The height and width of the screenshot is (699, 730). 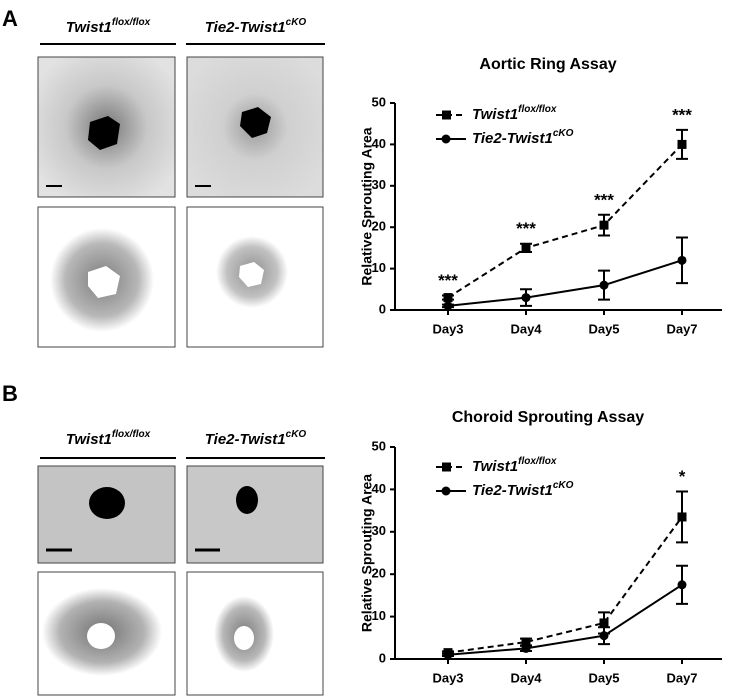 What do you see at coordinates (547, 64) in the screenshot?
I see `chart-title: Aortic Ring Assay` at bounding box center [547, 64].